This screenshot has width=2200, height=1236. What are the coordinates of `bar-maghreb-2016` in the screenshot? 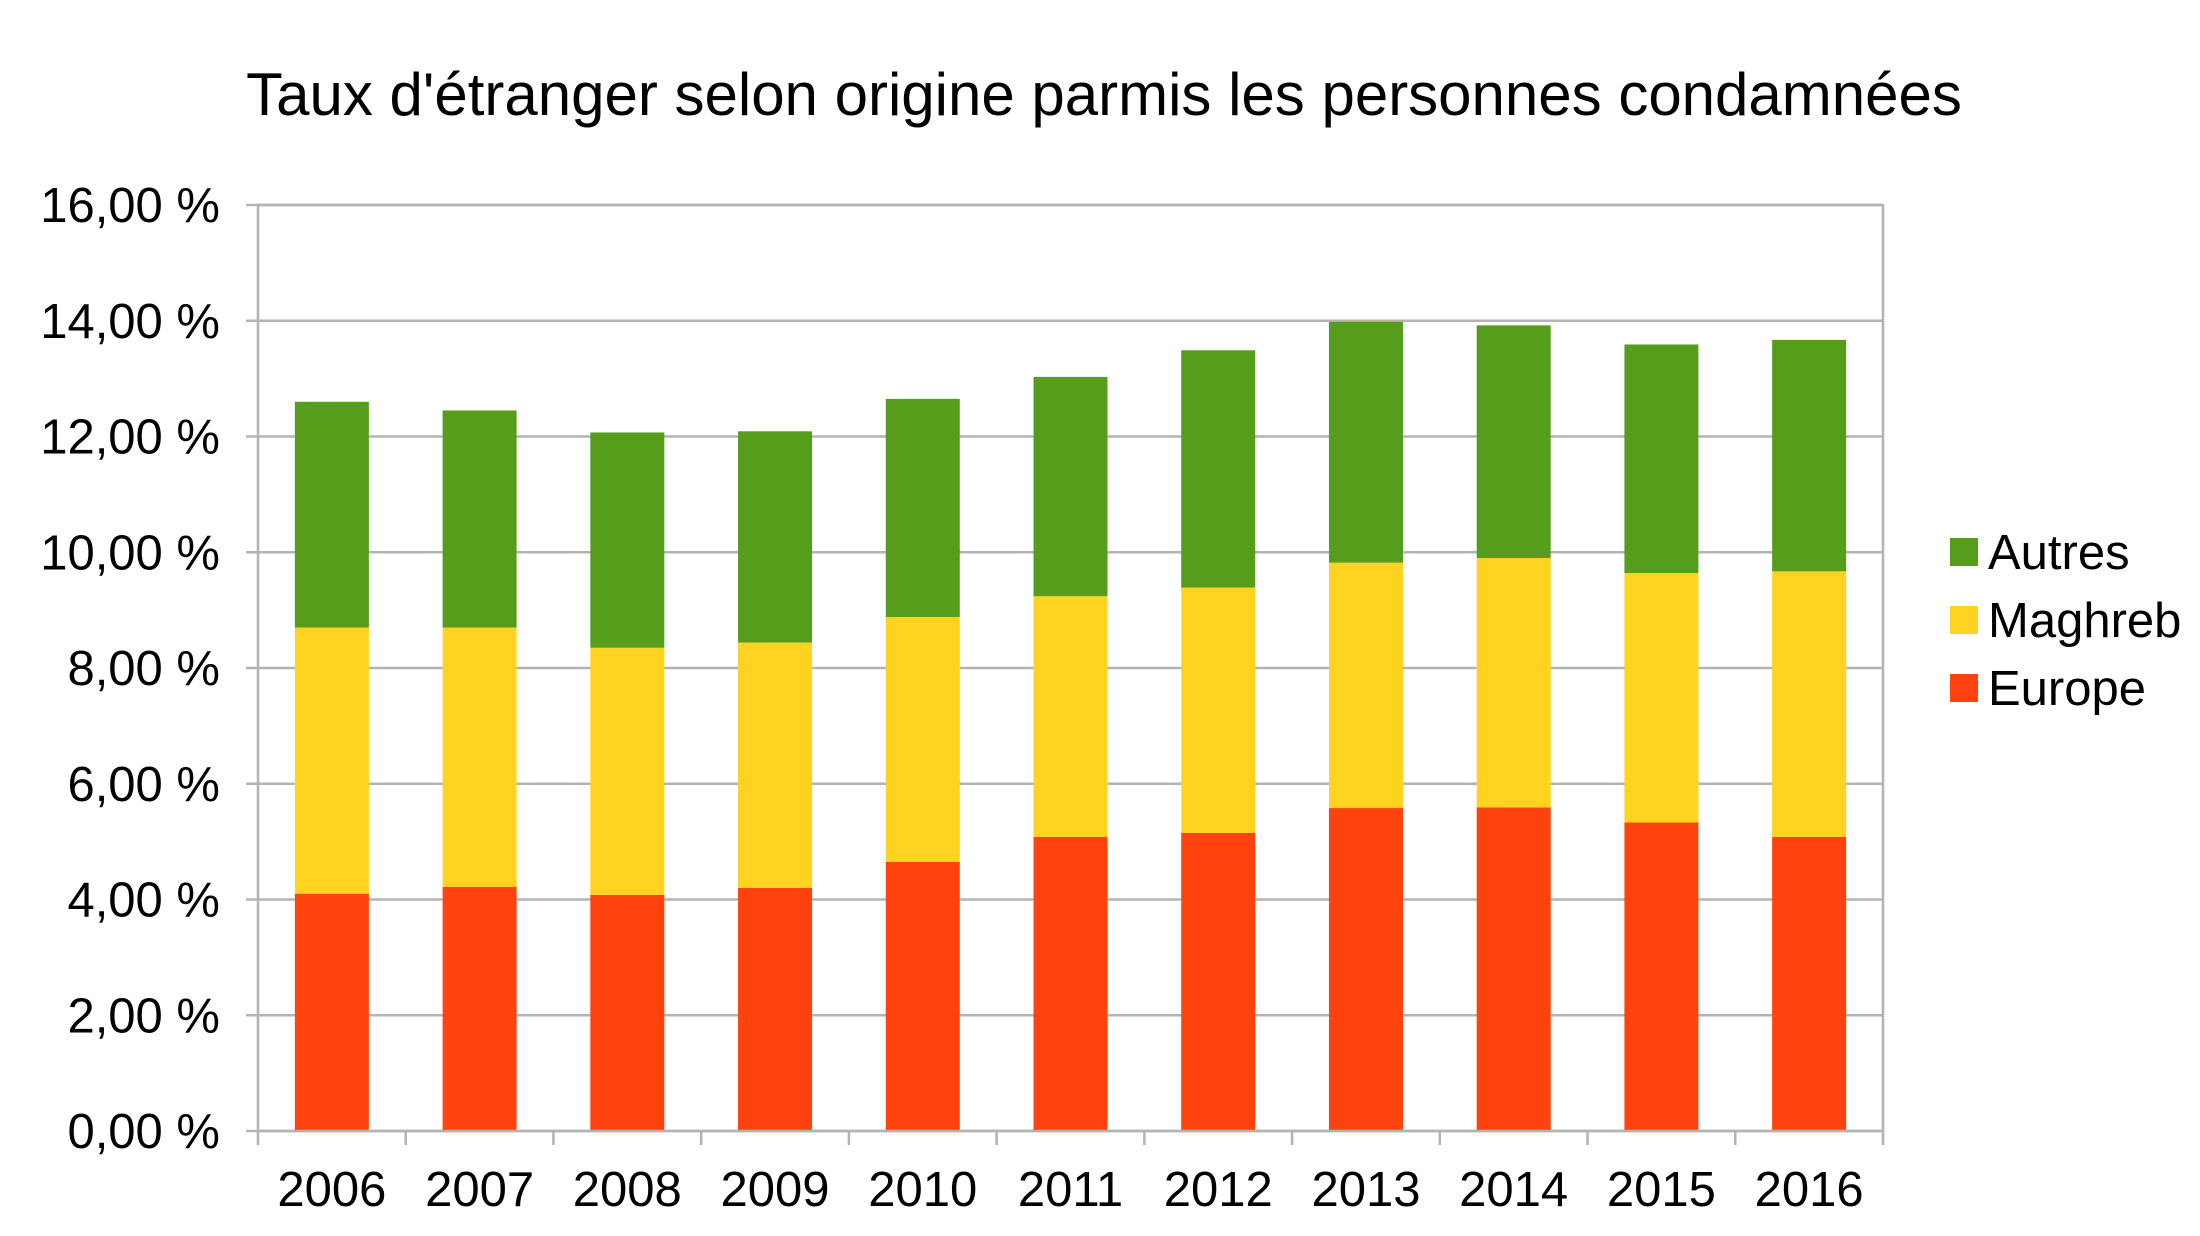 It's located at (1809, 704).